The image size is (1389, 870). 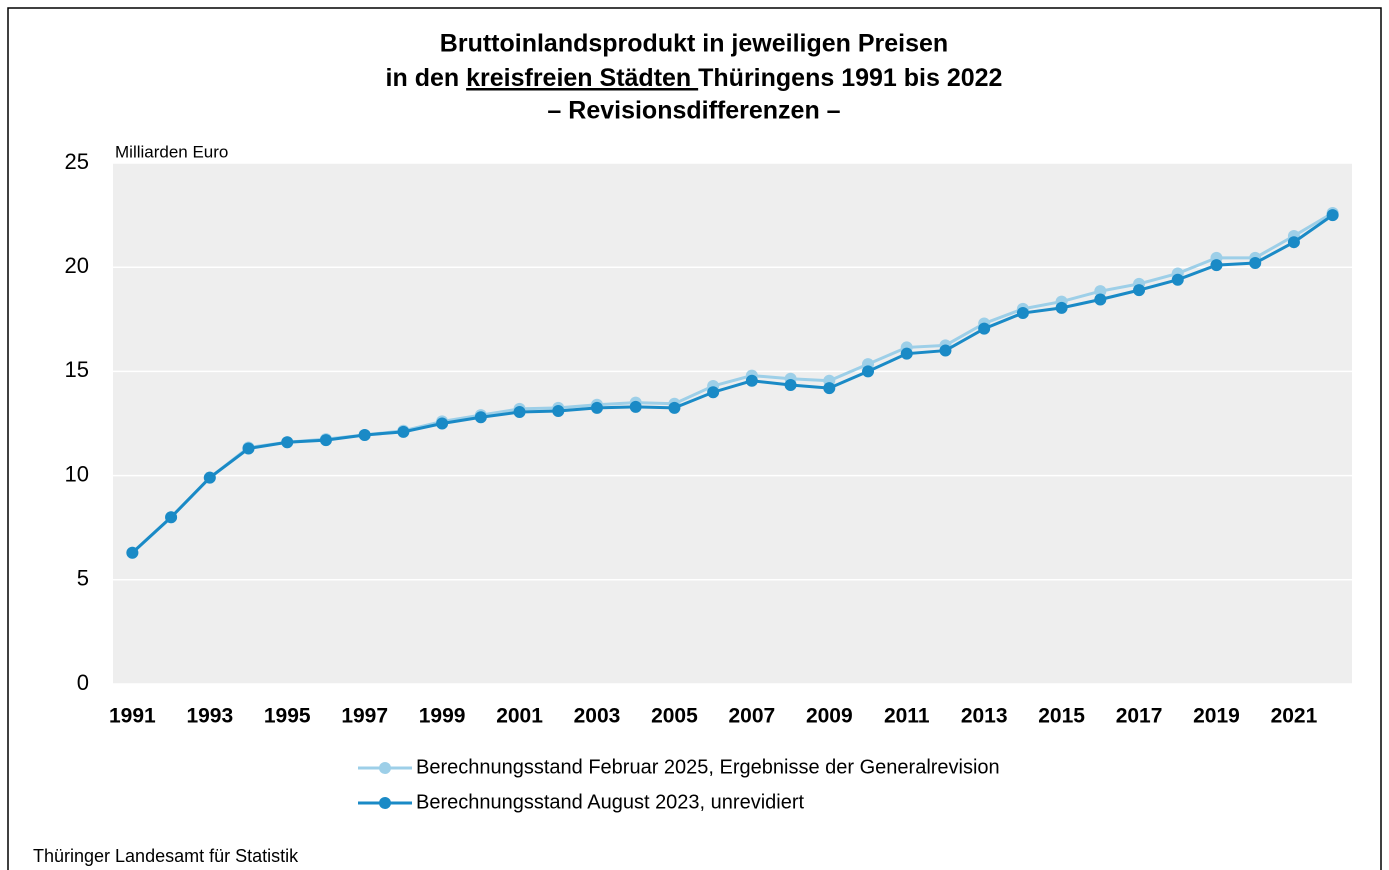 What do you see at coordinates (77, 473) in the screenshot?
I see `y-tick-label: 10` at bounding box center [77, 473].